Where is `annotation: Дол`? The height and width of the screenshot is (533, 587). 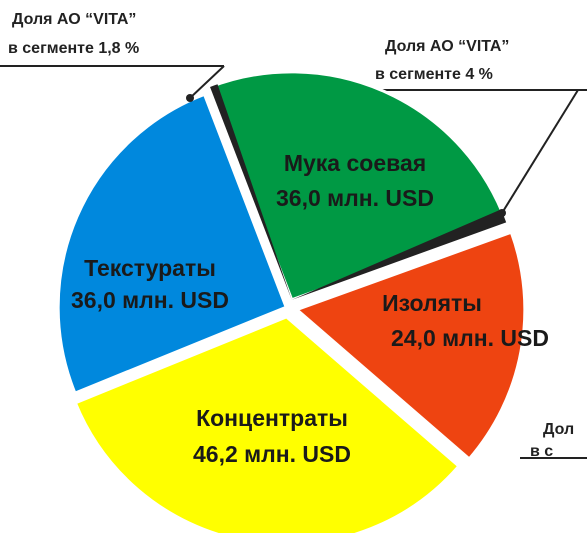
annotation: Дол is located at coordinates (558, 429).